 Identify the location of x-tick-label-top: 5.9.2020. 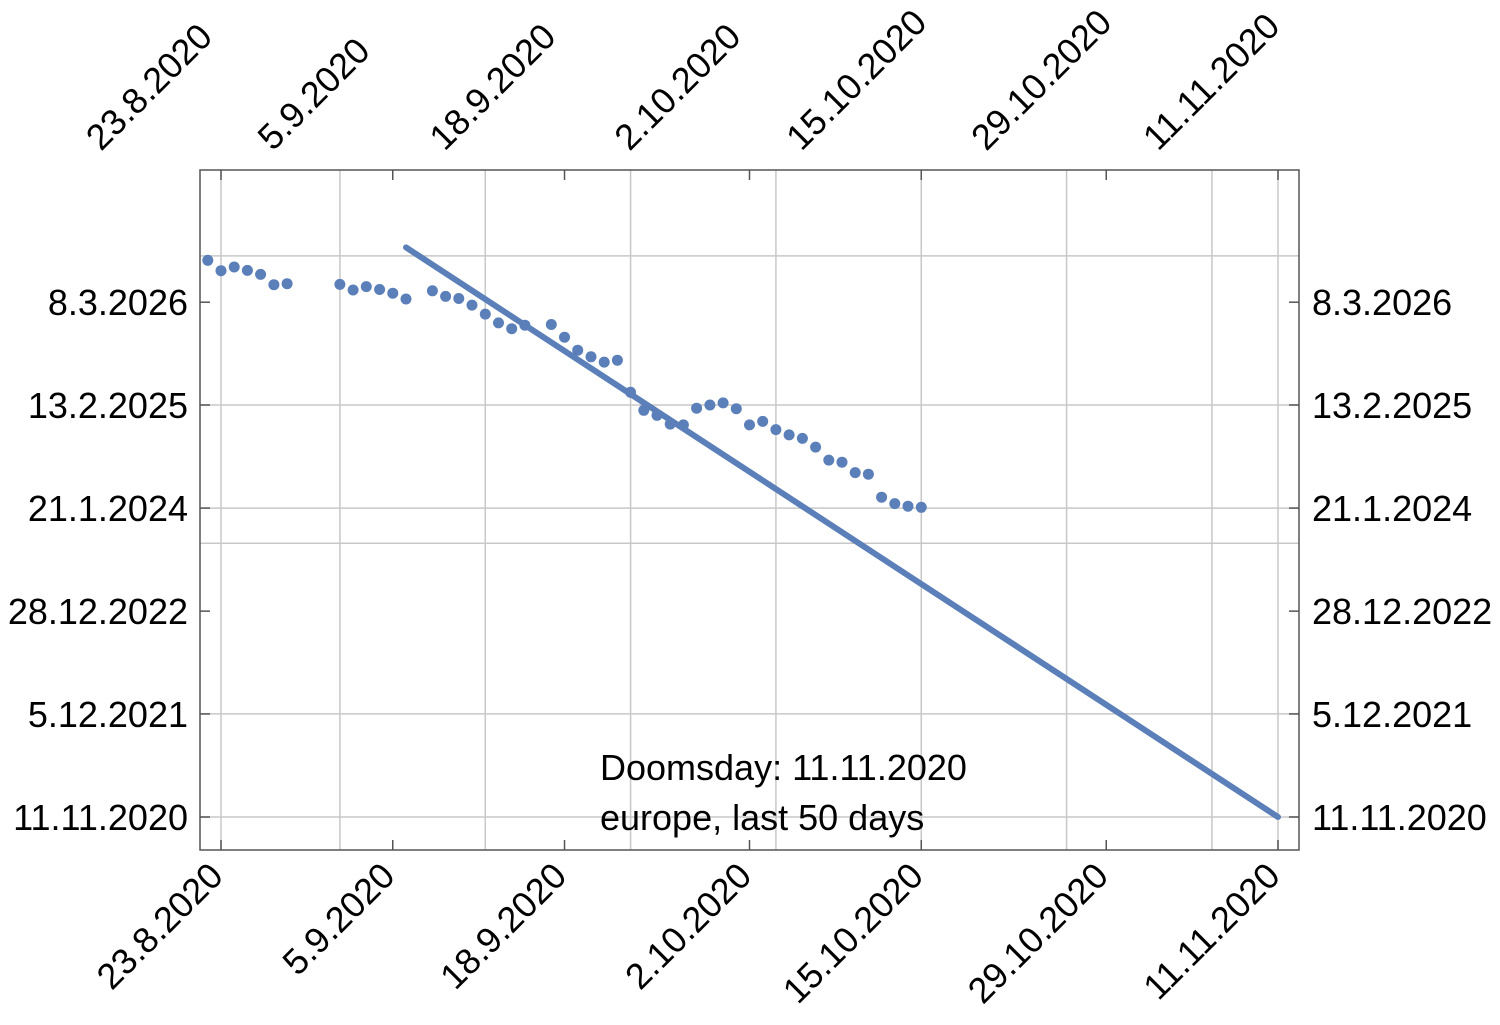
(313, 94).